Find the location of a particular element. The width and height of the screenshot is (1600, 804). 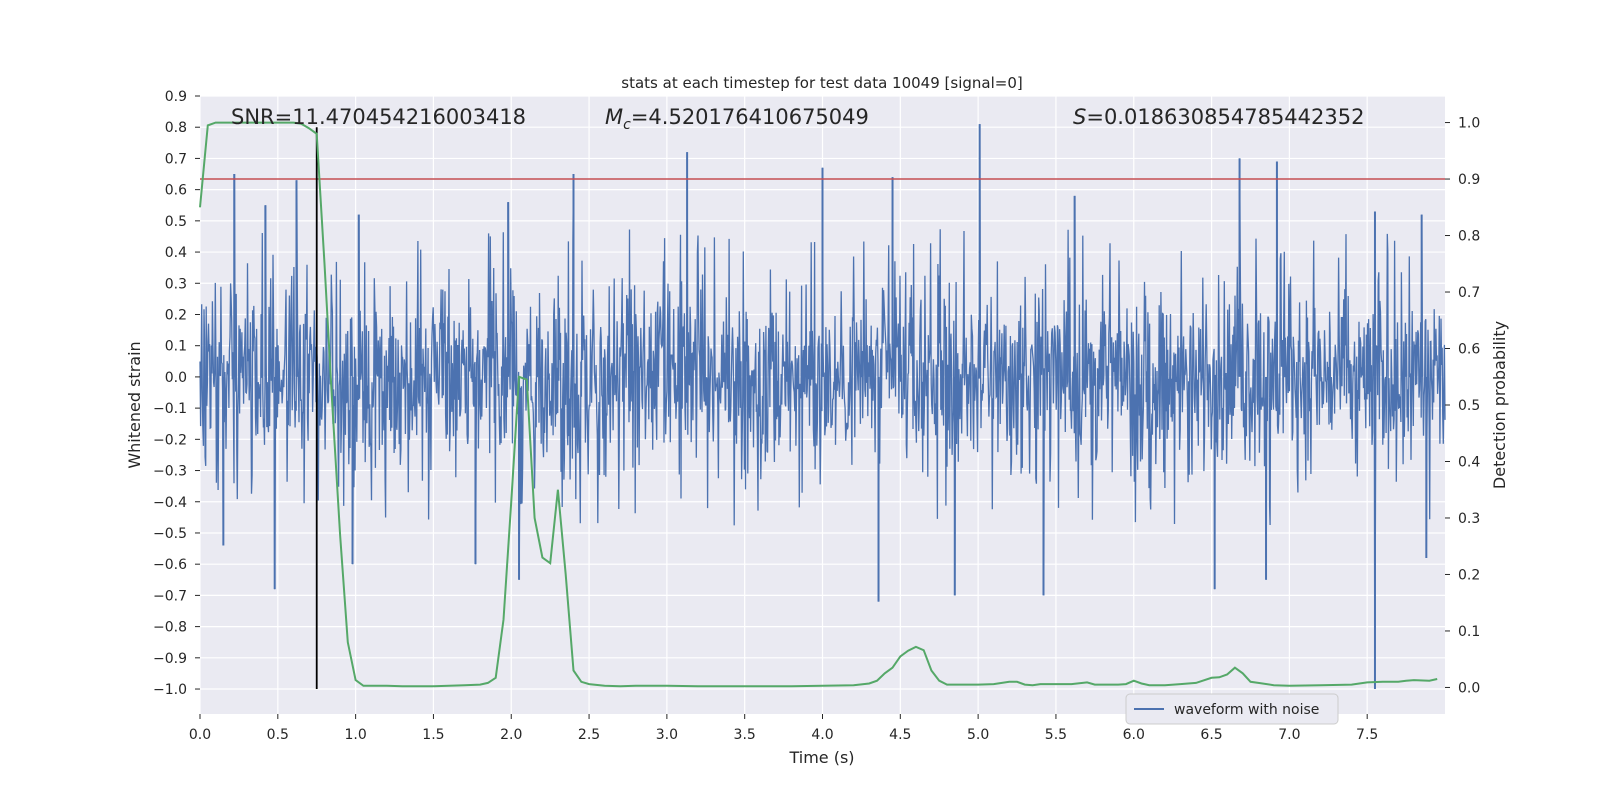

x-tick-label: 2.5 is located at coordinates (589, 735).